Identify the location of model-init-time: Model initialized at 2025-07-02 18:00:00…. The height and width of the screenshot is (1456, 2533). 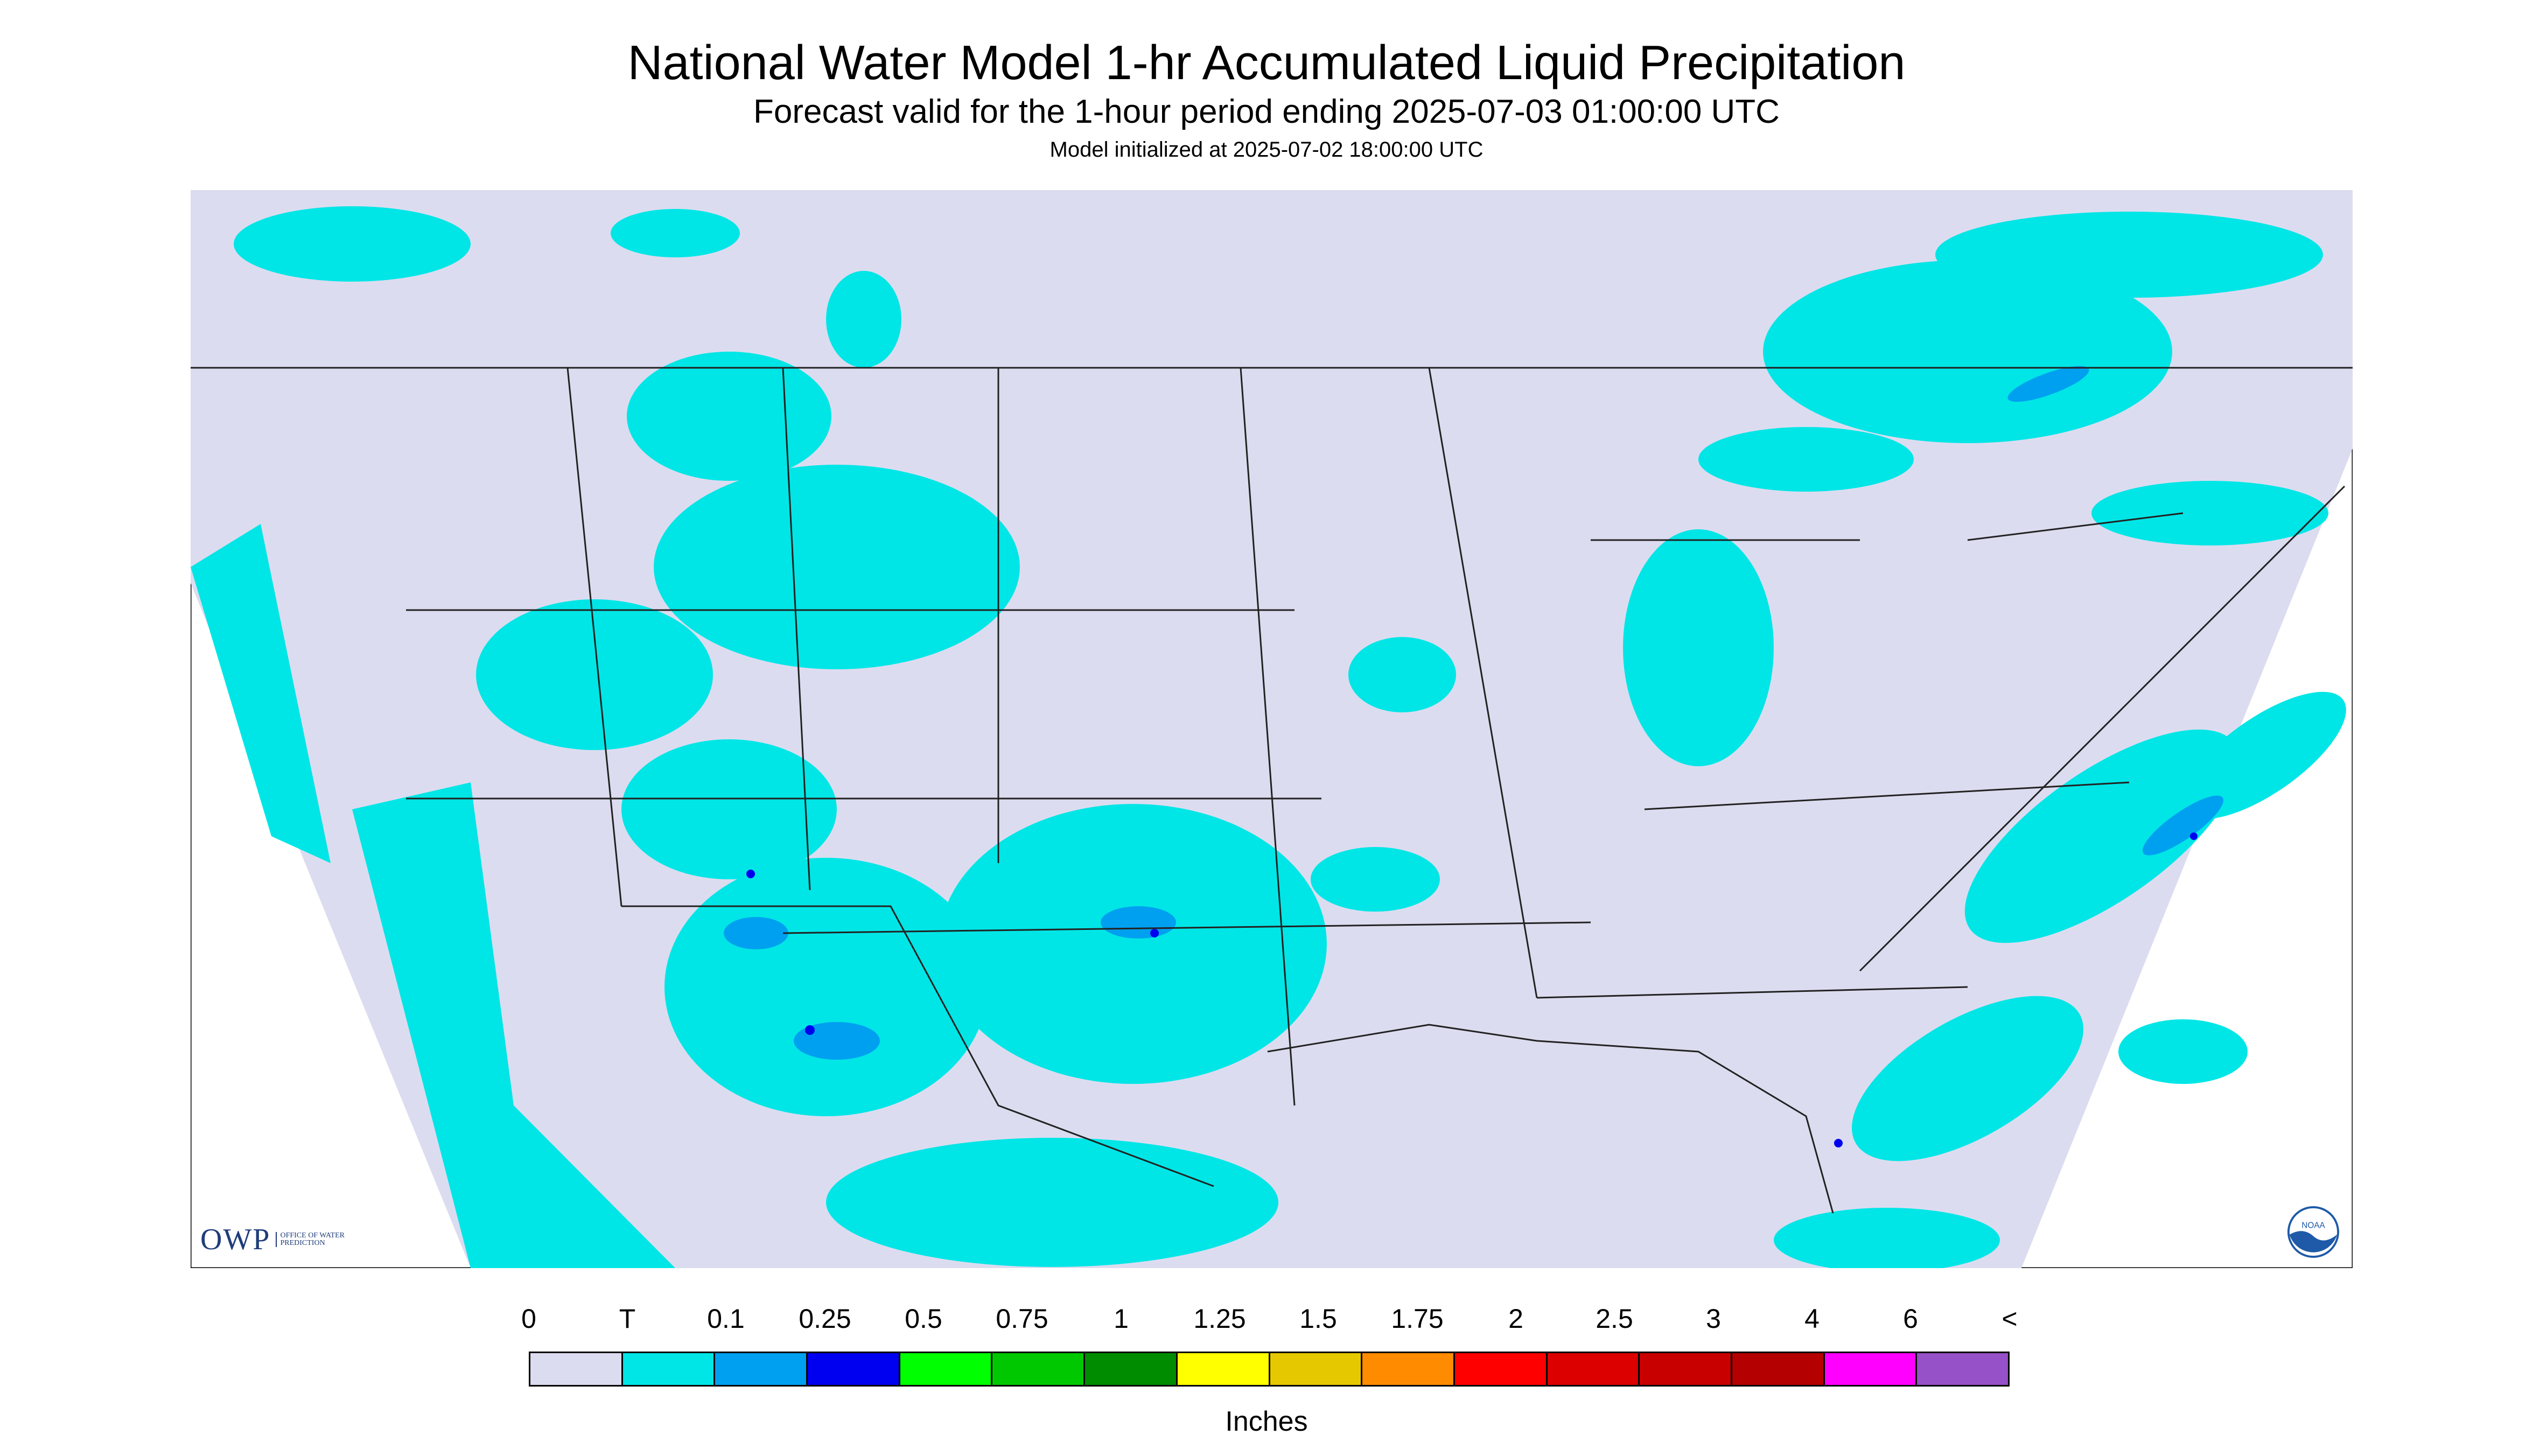
(1266, 150).